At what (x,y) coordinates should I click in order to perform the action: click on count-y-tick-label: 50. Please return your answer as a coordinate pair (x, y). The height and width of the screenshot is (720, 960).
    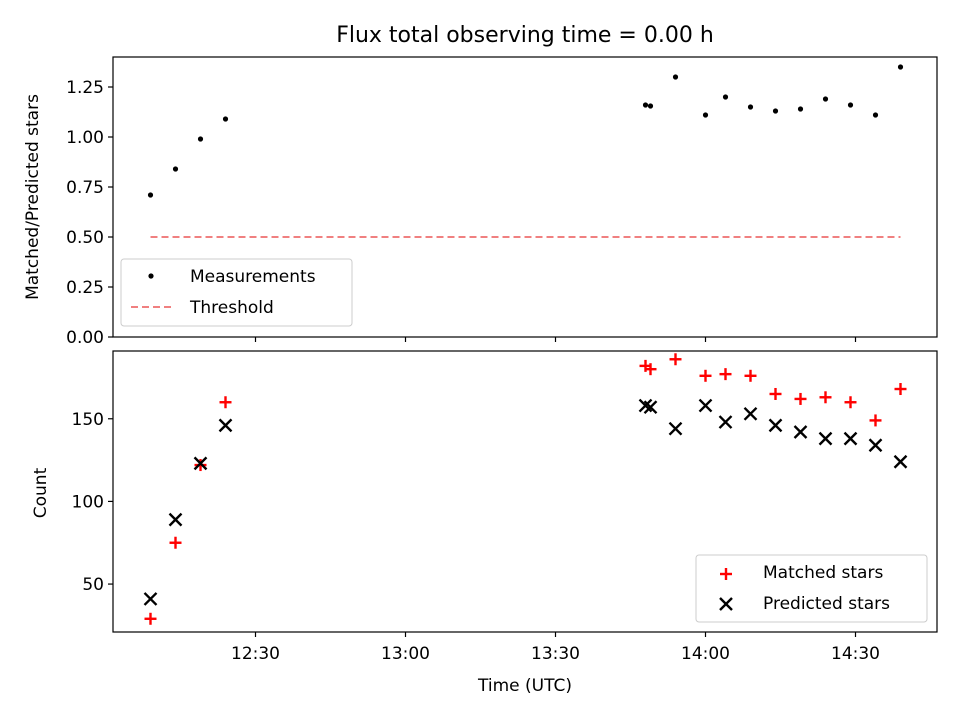
    Looking at the image, I should click on (93, 585).